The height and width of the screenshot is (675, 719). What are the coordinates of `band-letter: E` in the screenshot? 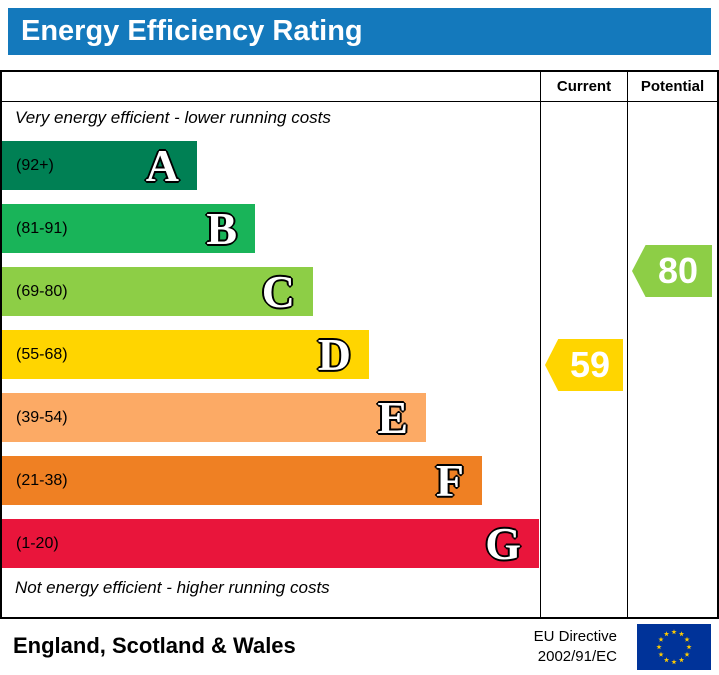 It's located at (392, 417).